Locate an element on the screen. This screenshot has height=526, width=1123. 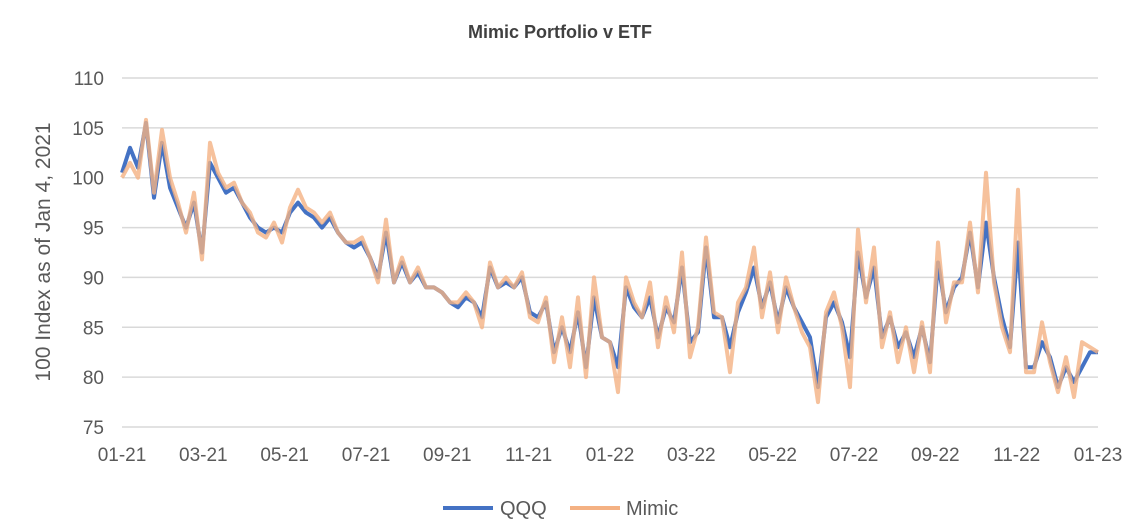
legend: QQQ Mimic is located at coordinates (560, 509).